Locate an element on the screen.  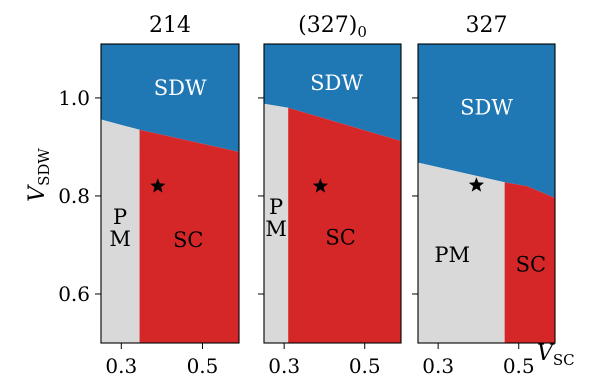
panel-title-main: 214 is located at coordinates (170, 25).